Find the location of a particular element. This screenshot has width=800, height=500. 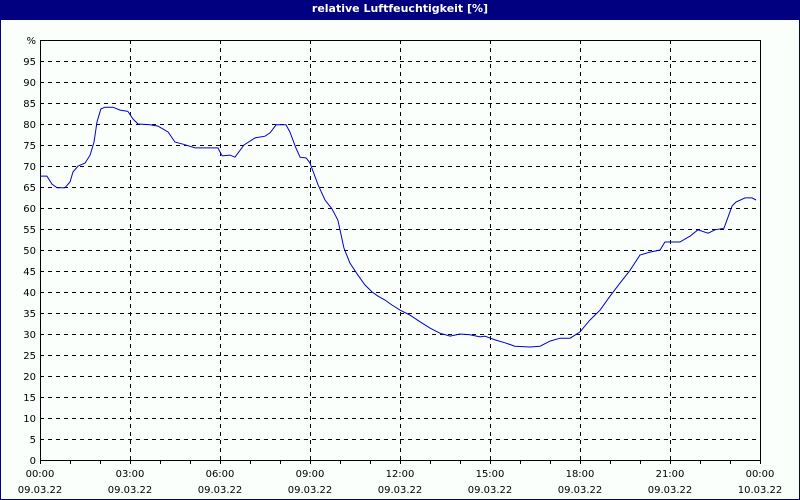

x-tick-time: 18:00 is located at coordinates (580, 474).